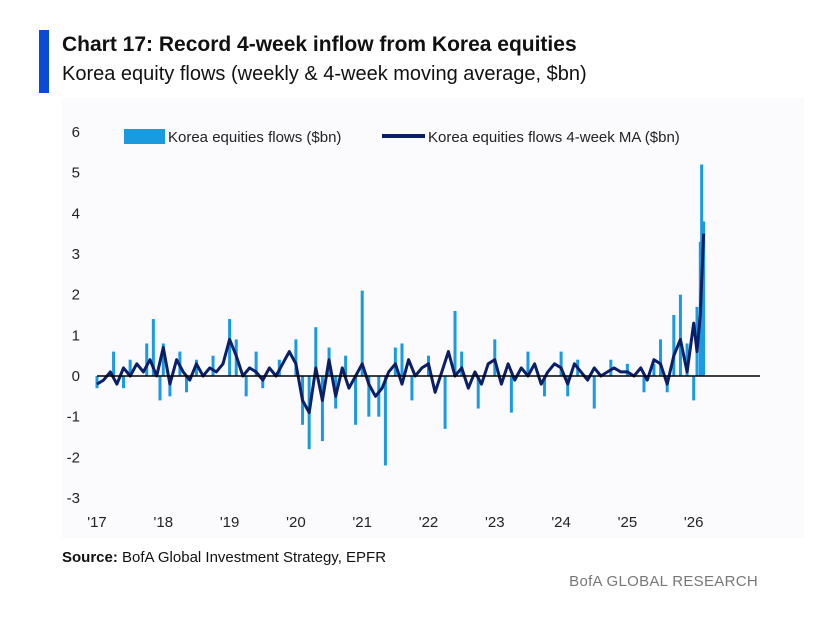  I want to click on x-axis: '17 '18 '19 '20 '21 '22 '23 '24 '25 '26, so click(395, 522).